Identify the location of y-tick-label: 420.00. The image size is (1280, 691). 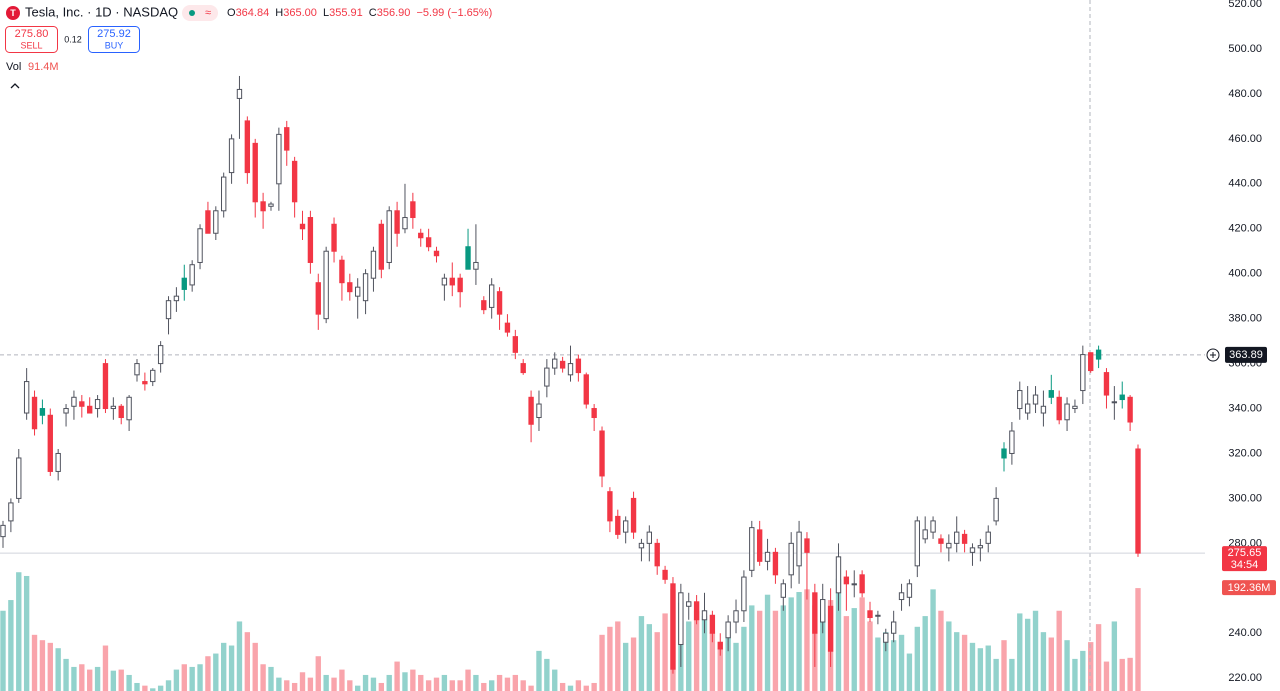
(1245, 229).